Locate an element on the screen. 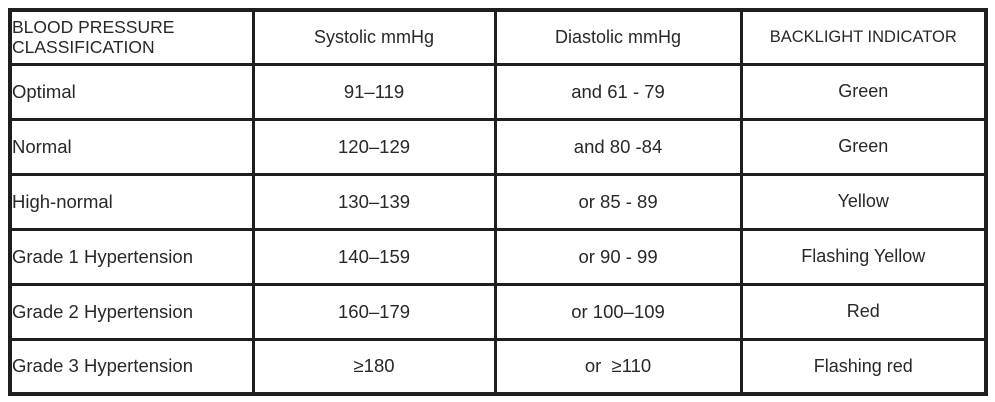 This screenshot has width=995, height=402. cell-classification: Optimal is located at coordinates (131, 91).